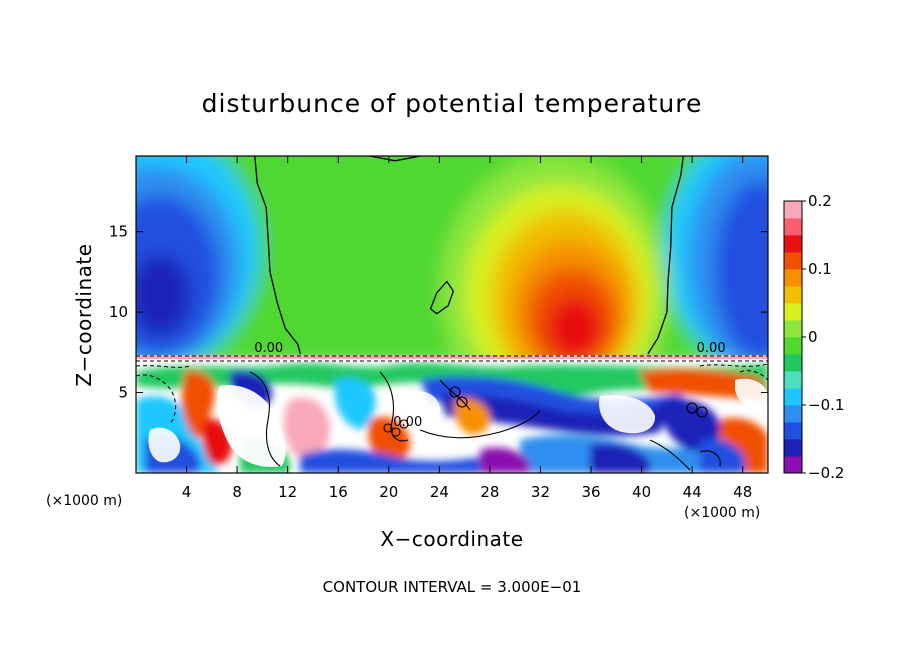 Image resolution: width=904 pixels, height=654 pixels. Describe the element at coordinates (469, 255) in the screenshot. I see `contour-lines` at that location.